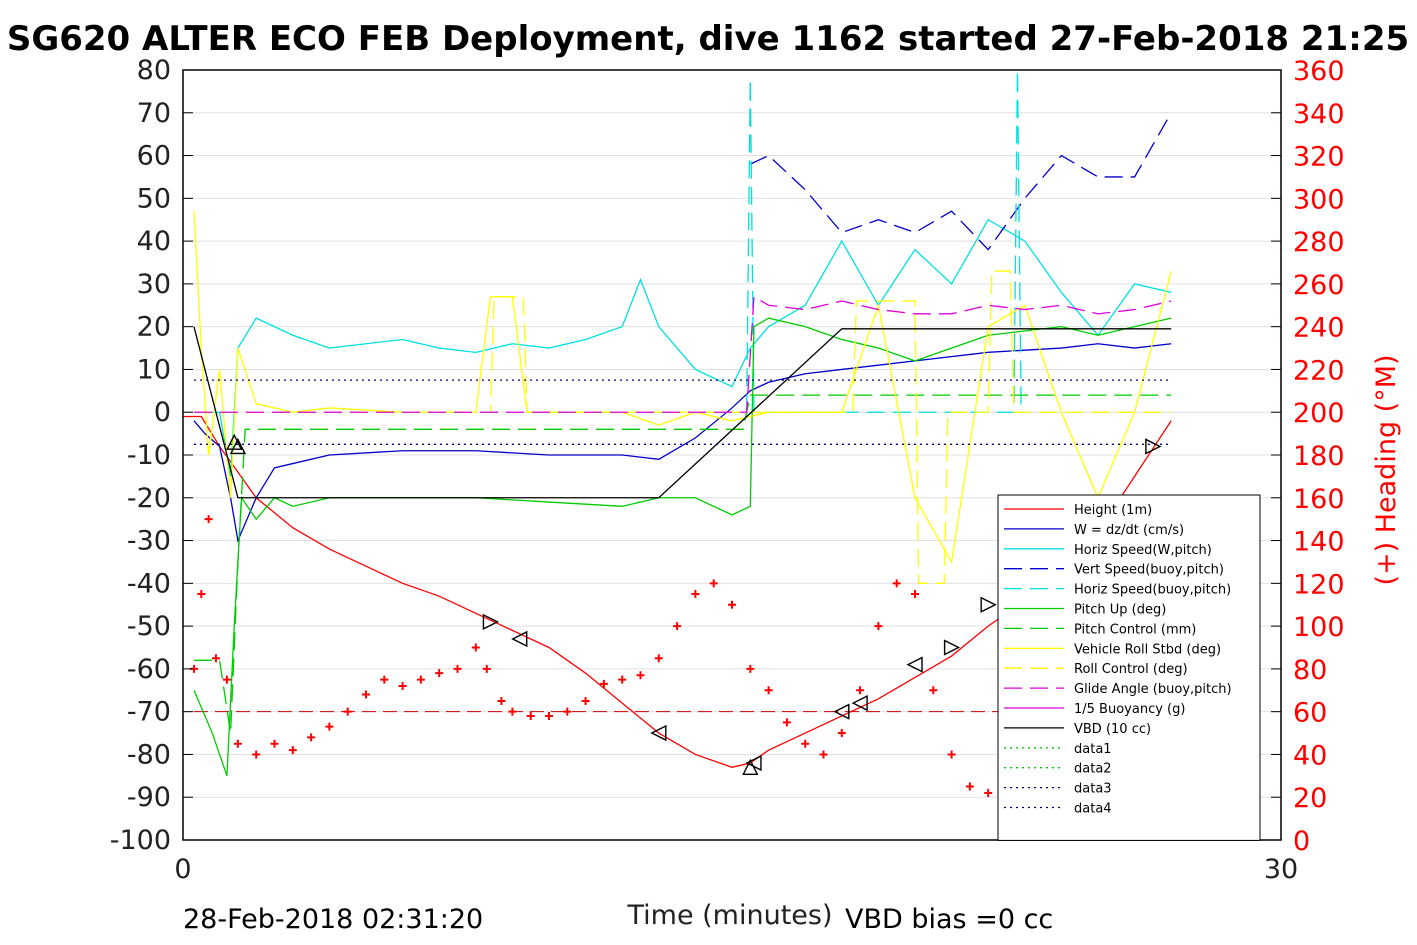 The width and height of the screenshot is (1417, 945). What do you see at coordinates (149, 669) in the screenshot?
I see `y-tick-label: -60` at bounding box center [149, 669].